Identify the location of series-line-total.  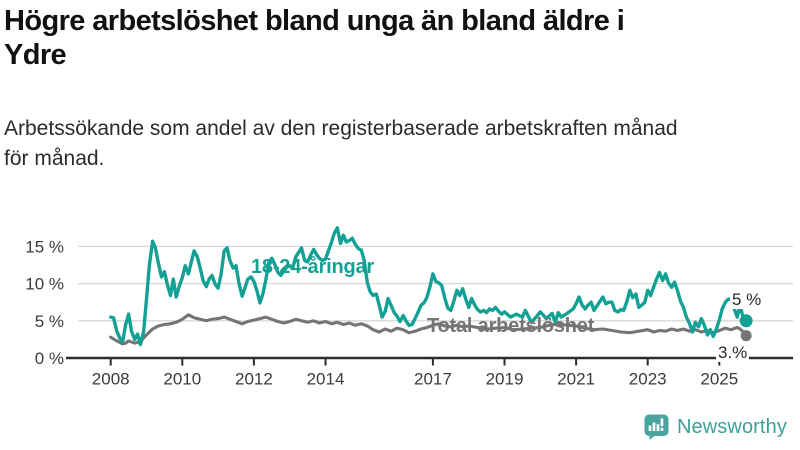
(428, 329).